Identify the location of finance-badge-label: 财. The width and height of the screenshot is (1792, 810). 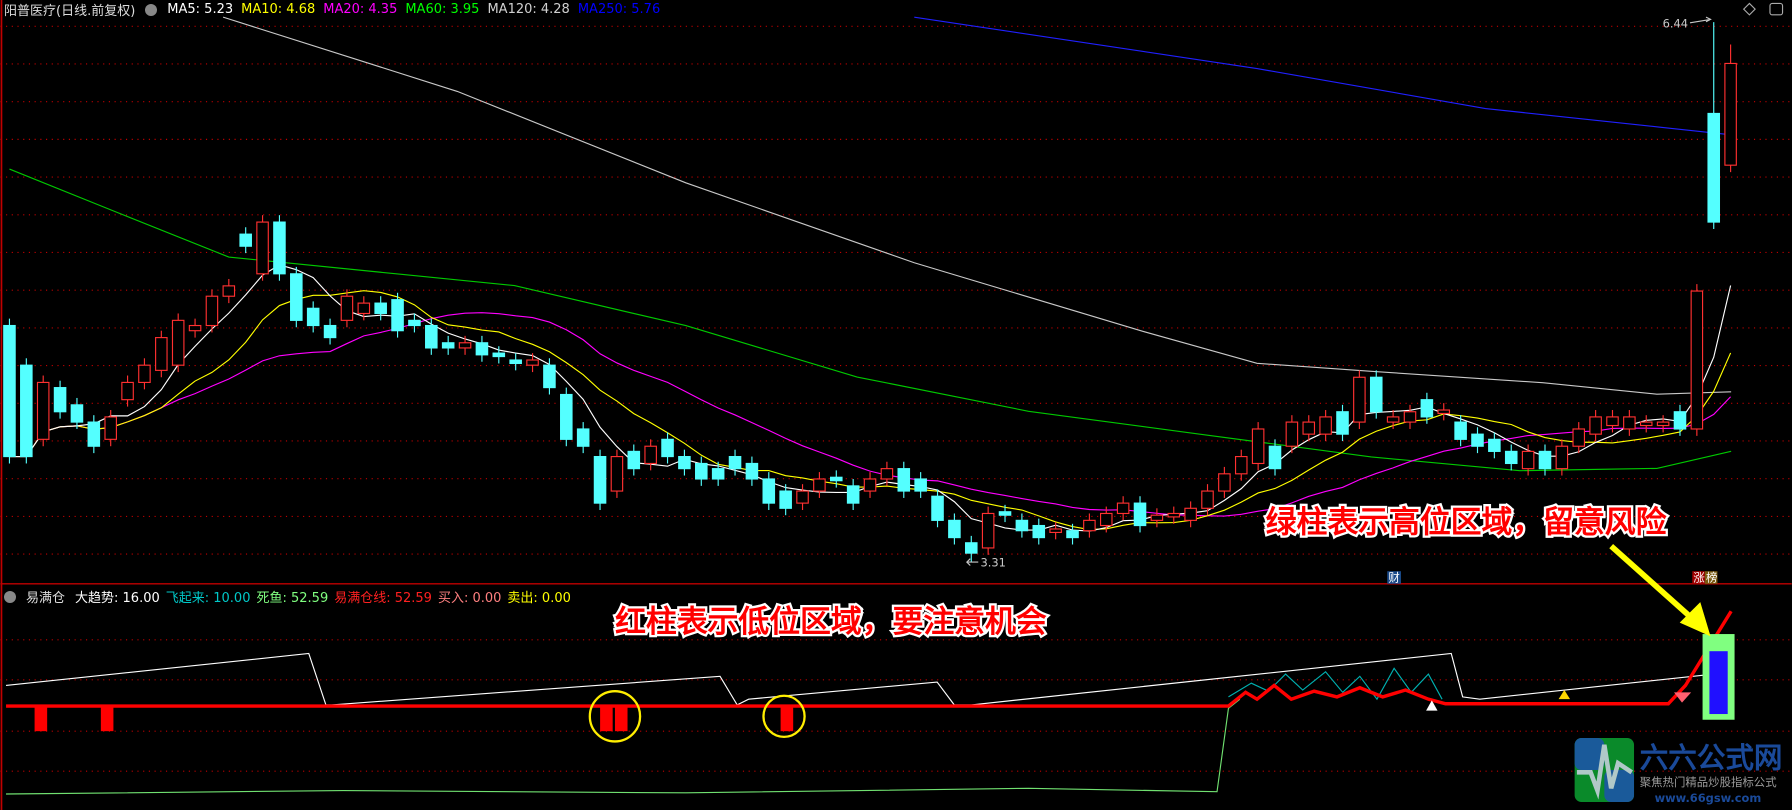
(1393, 578).